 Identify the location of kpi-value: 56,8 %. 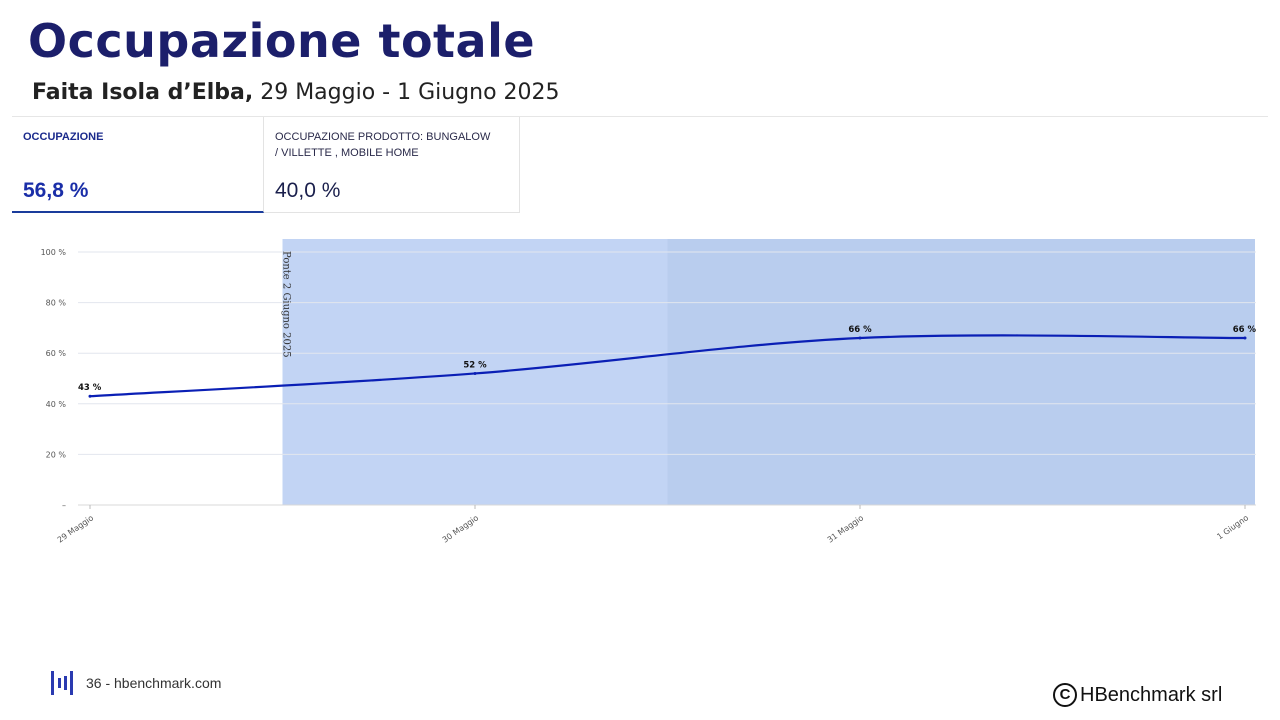
(56, 190).